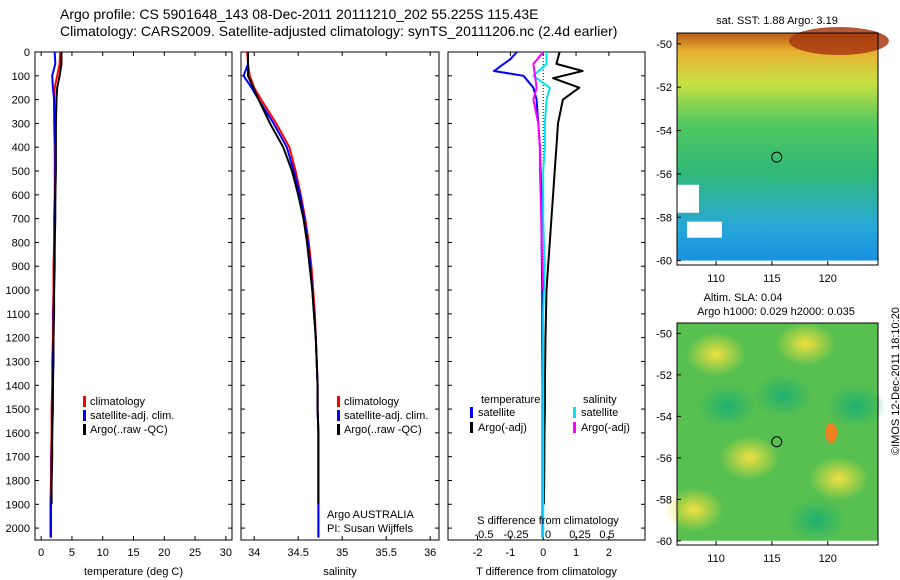 The image size is (900, 580). Describe the element at coordinates (342, 553) in the screenshot. I see `salinity-x-tick-label: 35` at that location.